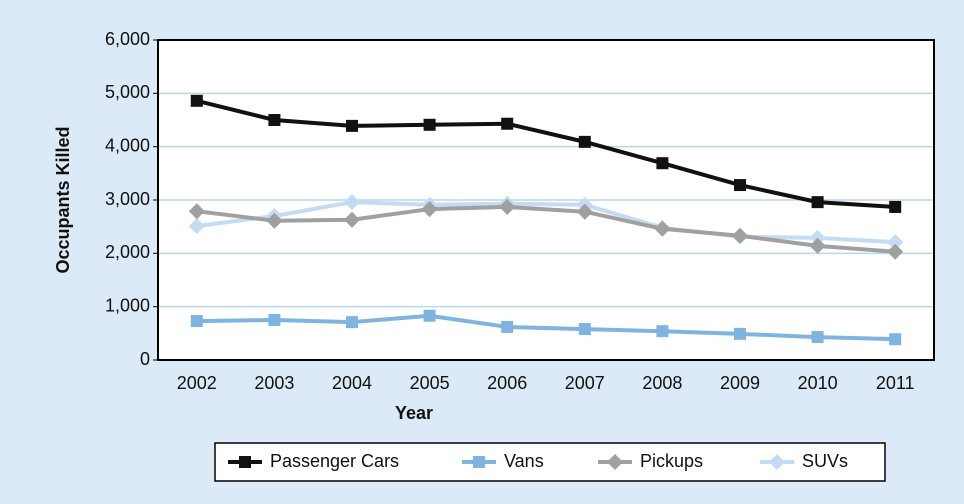  What do you see at coordinates (127, 92) in the screenshot?
I see `y-tick-label: 5,000` at bounding box center [127, 92].